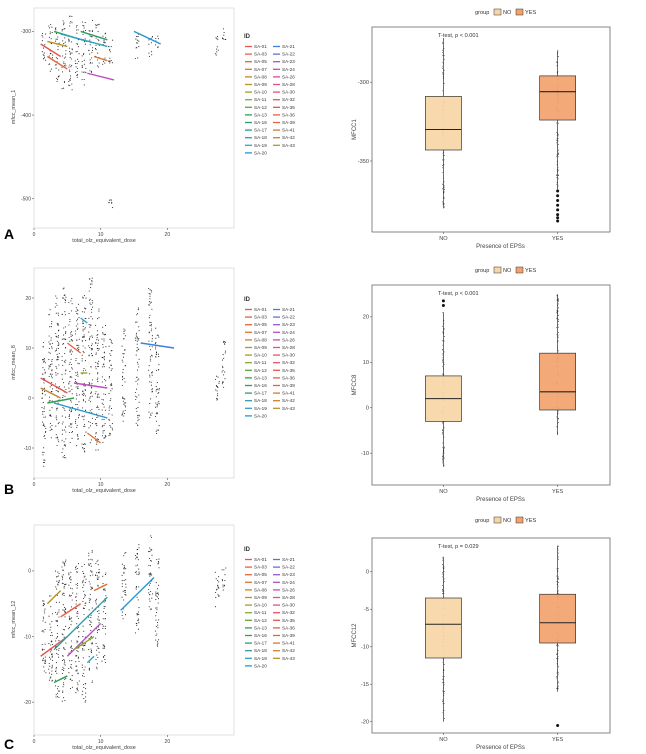 The image size is (646, 754). What do you see at coordinates (168, 485) in the screenshot?
I see `x-tick-label: 20` at bounding box center [168, 485].